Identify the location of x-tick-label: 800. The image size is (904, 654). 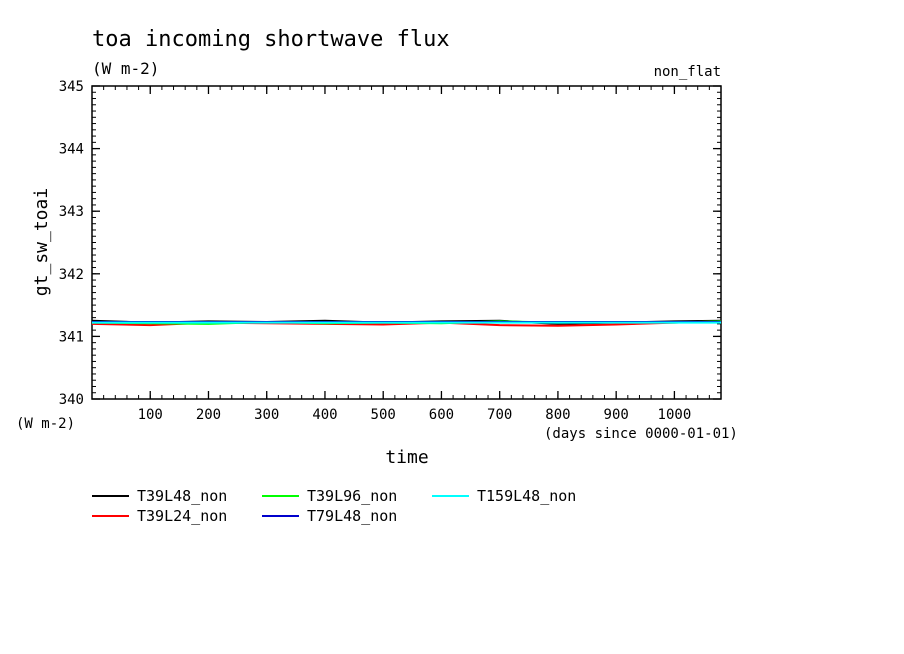
(557, 415).